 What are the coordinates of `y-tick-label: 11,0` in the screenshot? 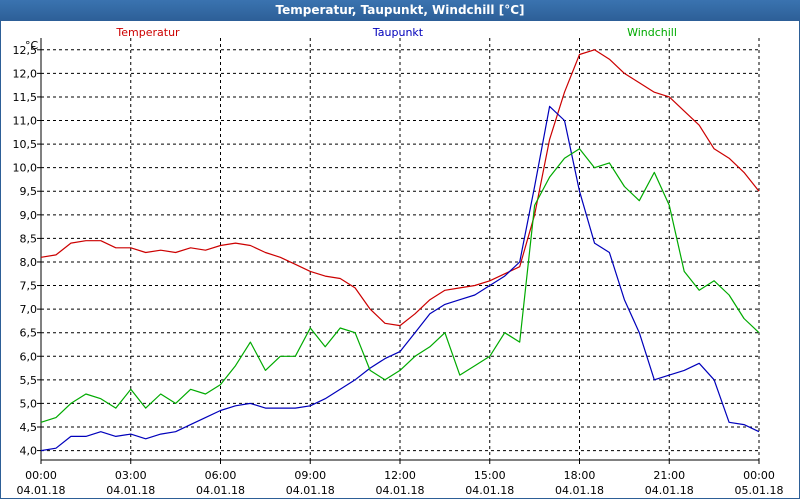 It's located at (25, 121).